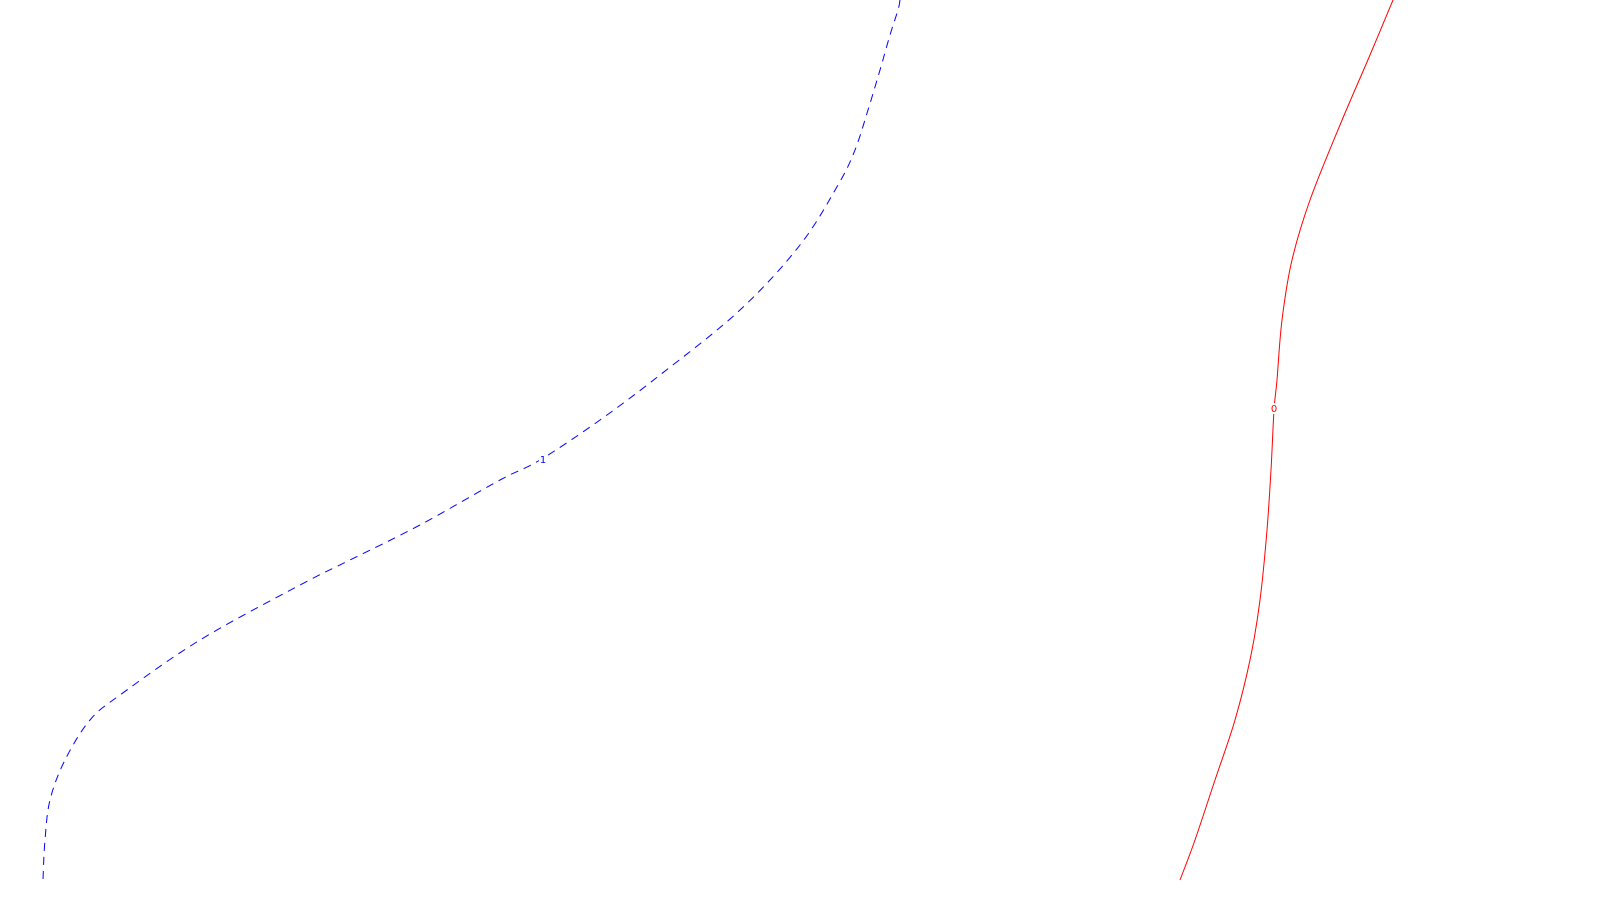 Image resolution: width=1600 pixels, height=900 pixels. I want to click on contour-label-0: 0, so click(1274, 409).